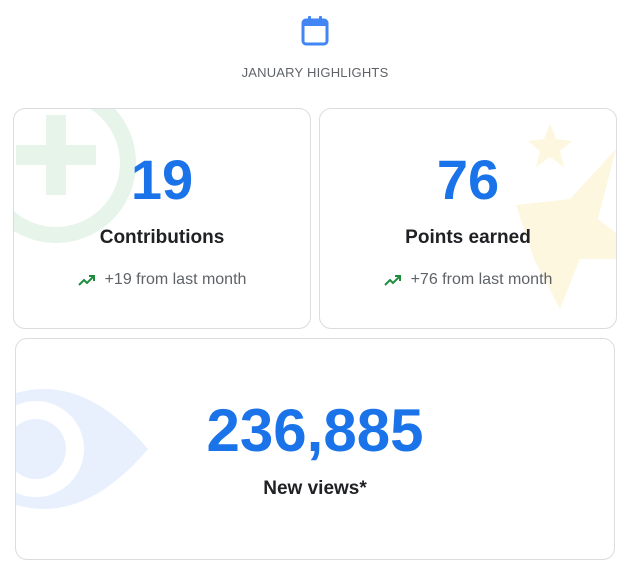  What do you see at coordinates (481, 279) in the screenshot?
I see `points-trend-text: +76 from last month` at bounding box center [481, 279].